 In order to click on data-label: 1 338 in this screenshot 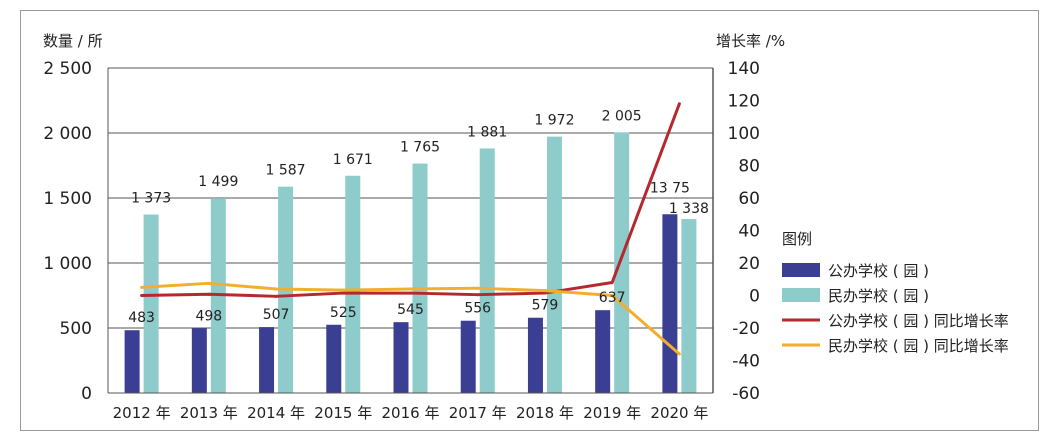, I will do `click(689, 209)`.